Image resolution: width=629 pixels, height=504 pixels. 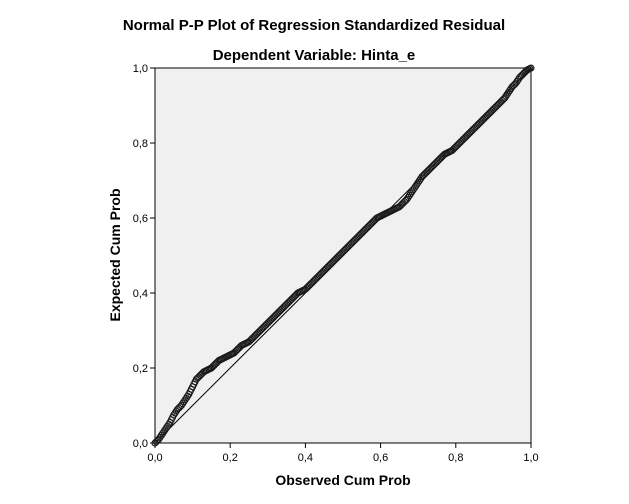 What do you see at coordinates (230, 458) in the screenshot?
I see `x-tick-label: 0,2` at bounding box center [230, 458].